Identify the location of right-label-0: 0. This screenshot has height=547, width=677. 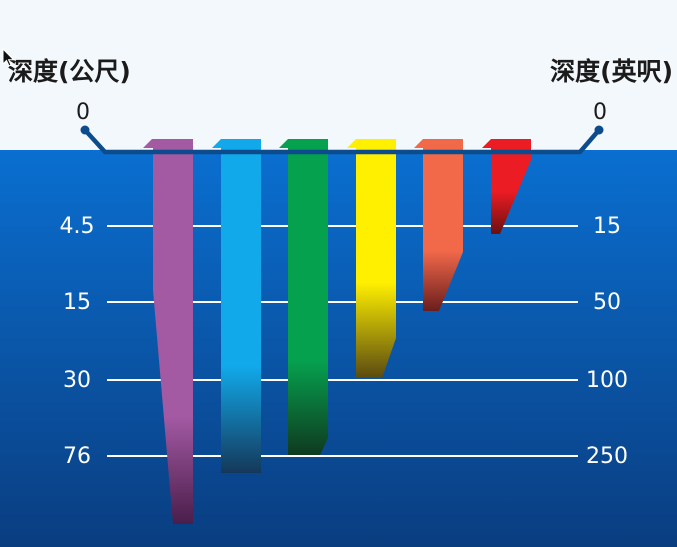
(600, 112).